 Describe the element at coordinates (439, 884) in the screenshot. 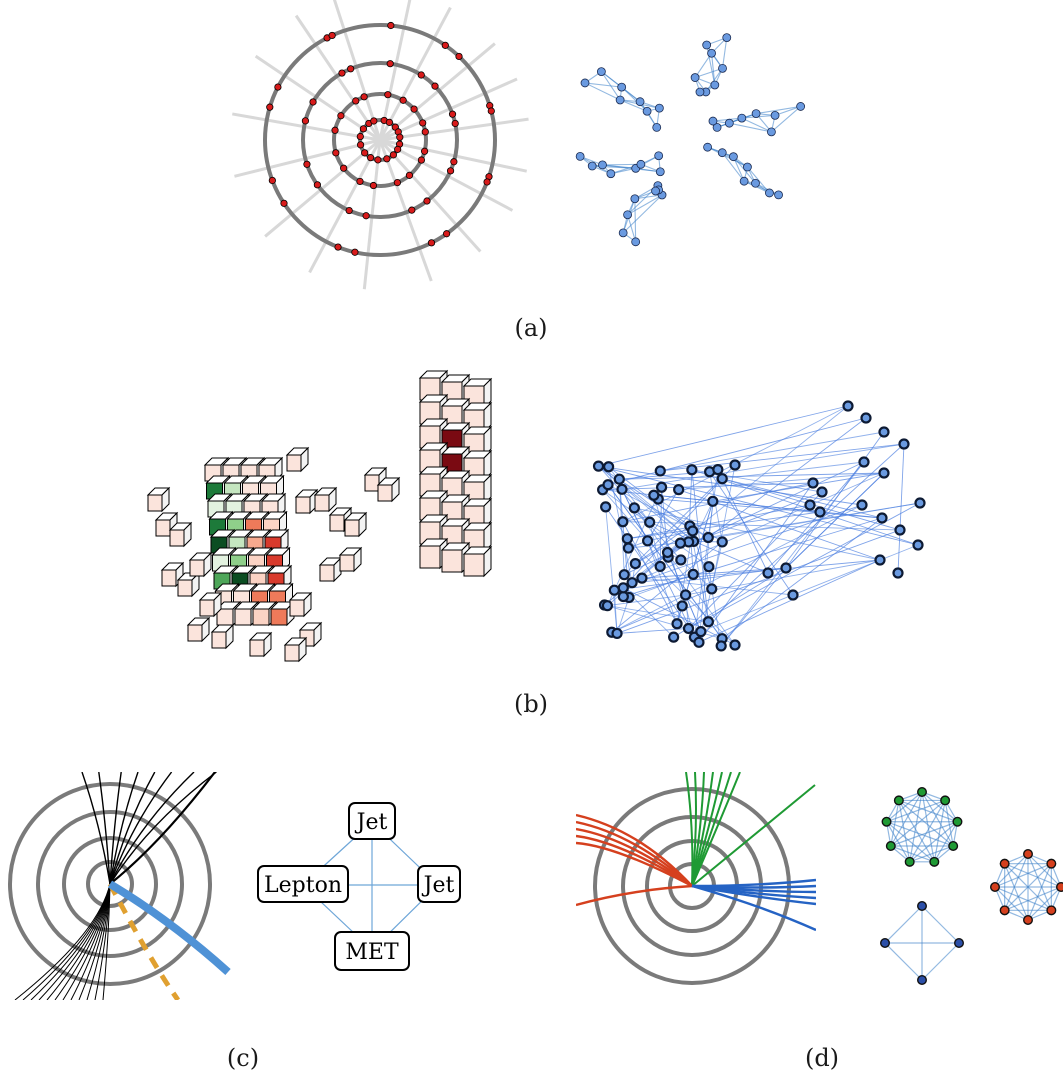

I see `node-jet-right: Jet` at that location.